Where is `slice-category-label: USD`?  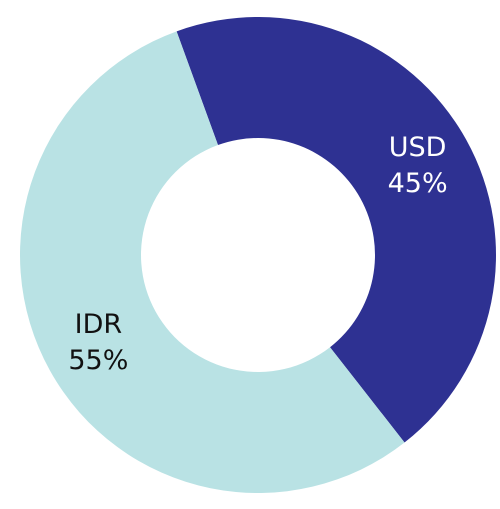 slice-category-label: USD is located at coordinates (418, 147).